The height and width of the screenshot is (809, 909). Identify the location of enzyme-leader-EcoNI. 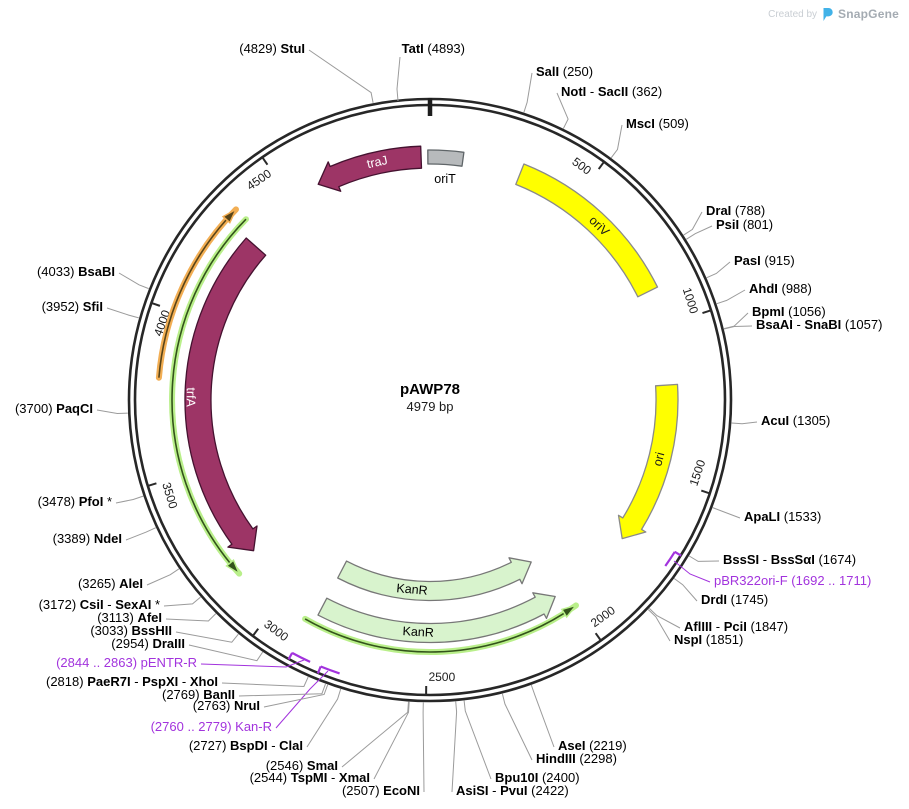
(423, 747).